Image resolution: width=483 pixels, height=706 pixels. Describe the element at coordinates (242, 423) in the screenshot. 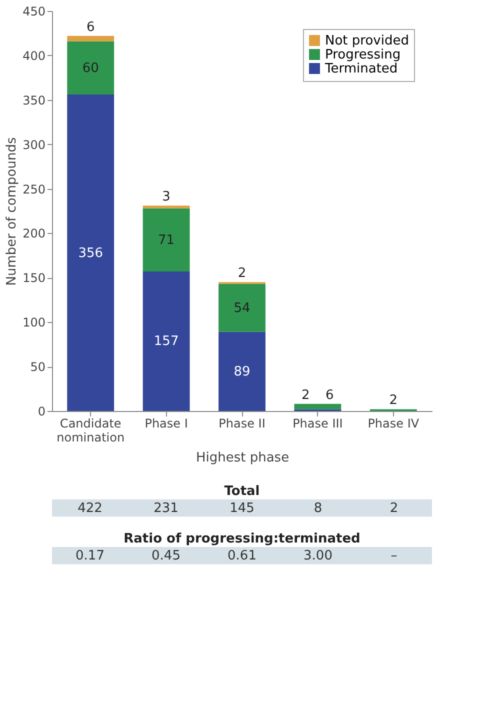

I see `x-tick-label: Phase II` at that location.